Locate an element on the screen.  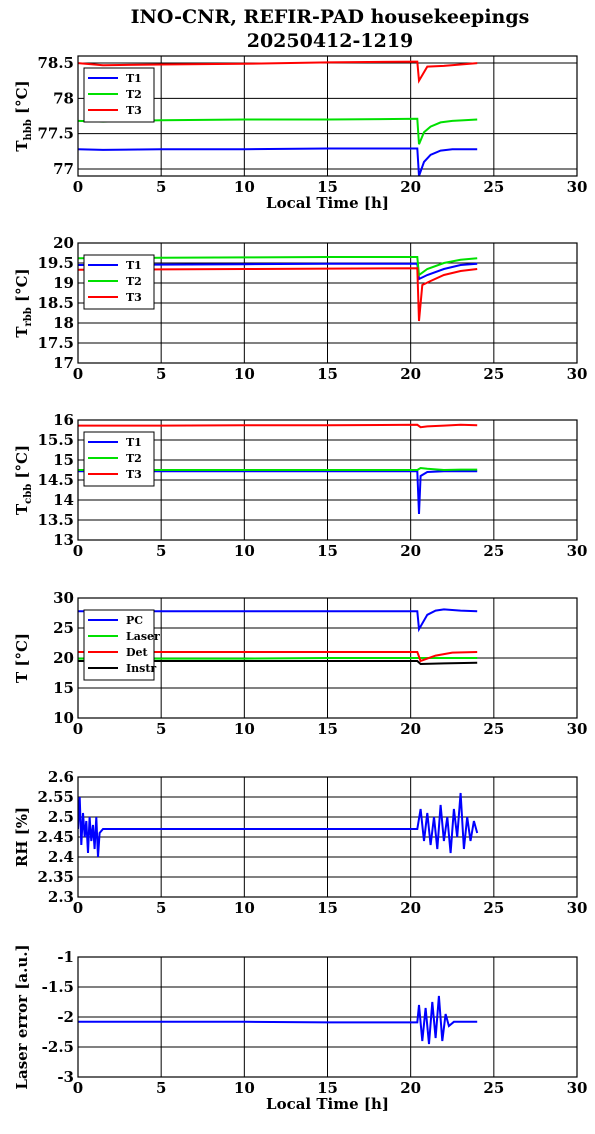
y-tick-label: 2.3 is located at coordinates (61, 897).